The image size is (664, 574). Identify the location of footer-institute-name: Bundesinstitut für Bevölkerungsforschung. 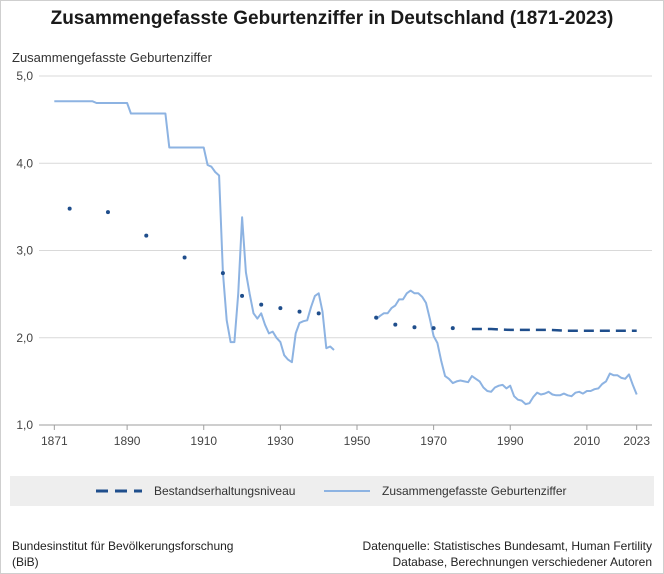
(123, 546).